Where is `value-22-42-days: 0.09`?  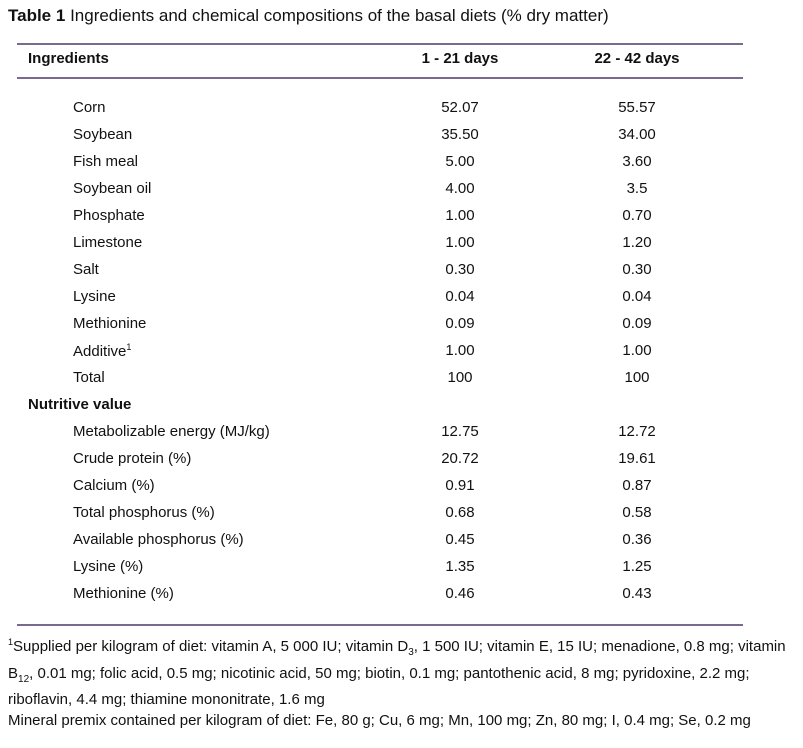 value-22-42-days: 0.09 is located at coordinates (637, 323).